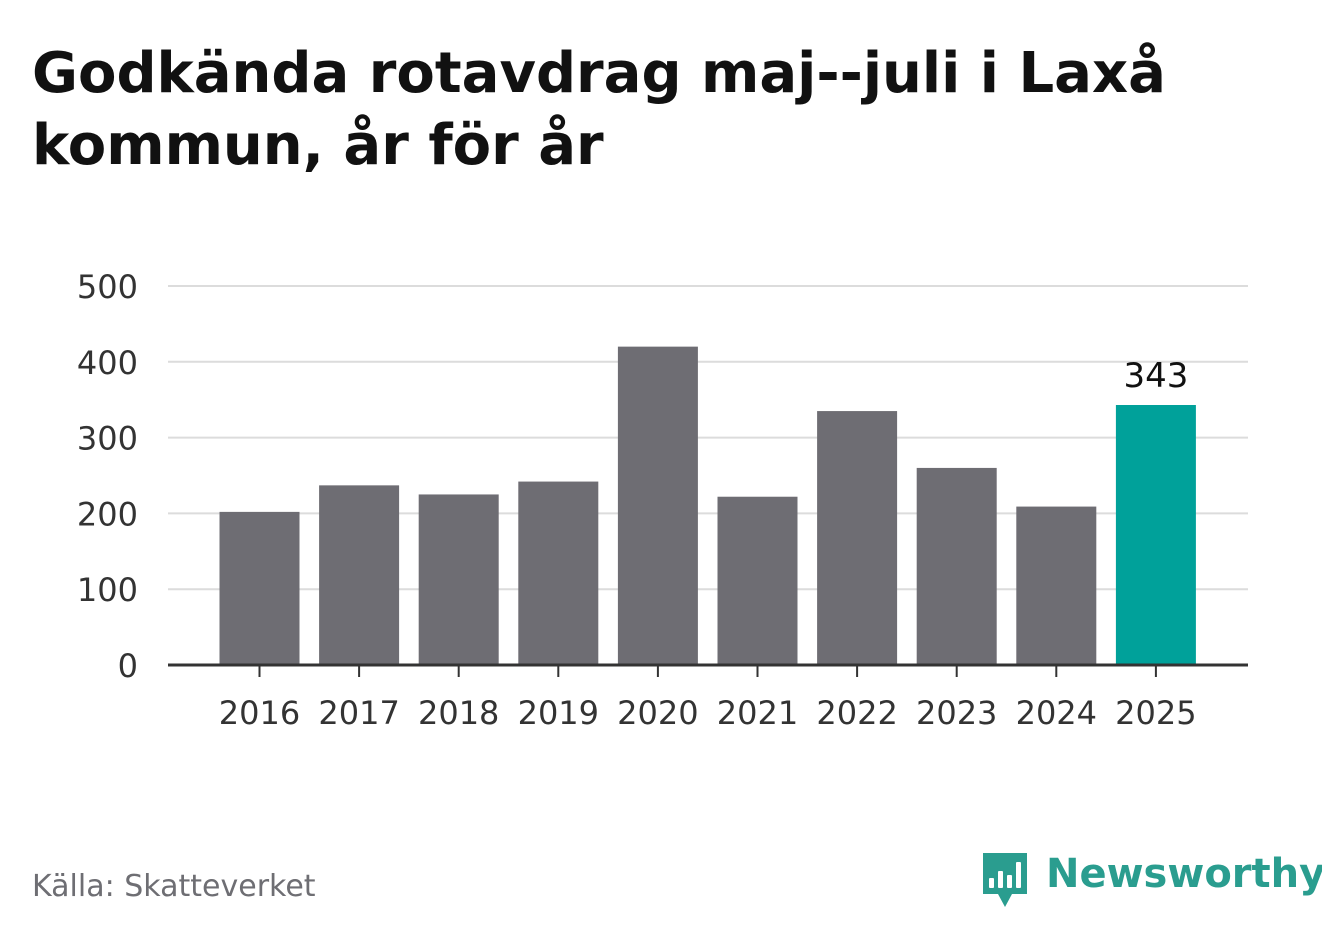 Image resolution: width=1322 pixels, height=939 pixels. Describe the element at coordinates (107, 476) in the screenshot. I see `y-axis-tick-labels: 0 100 200 300 400 500` at that location.